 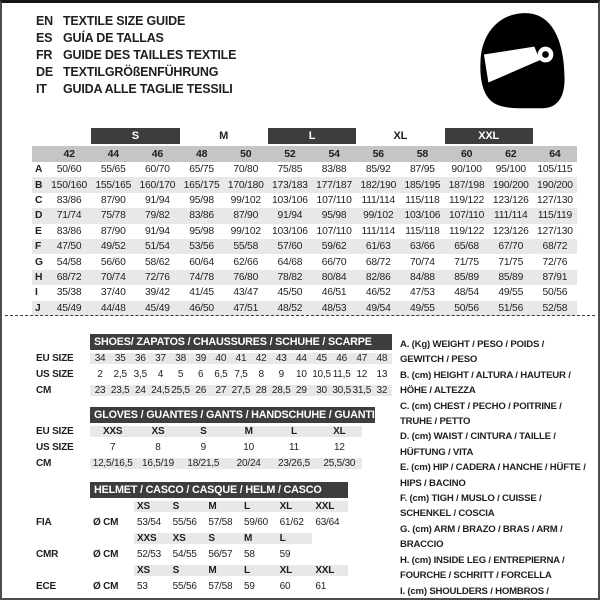 I want to click on measure-value: 37/40, so click(x=113, y=293).